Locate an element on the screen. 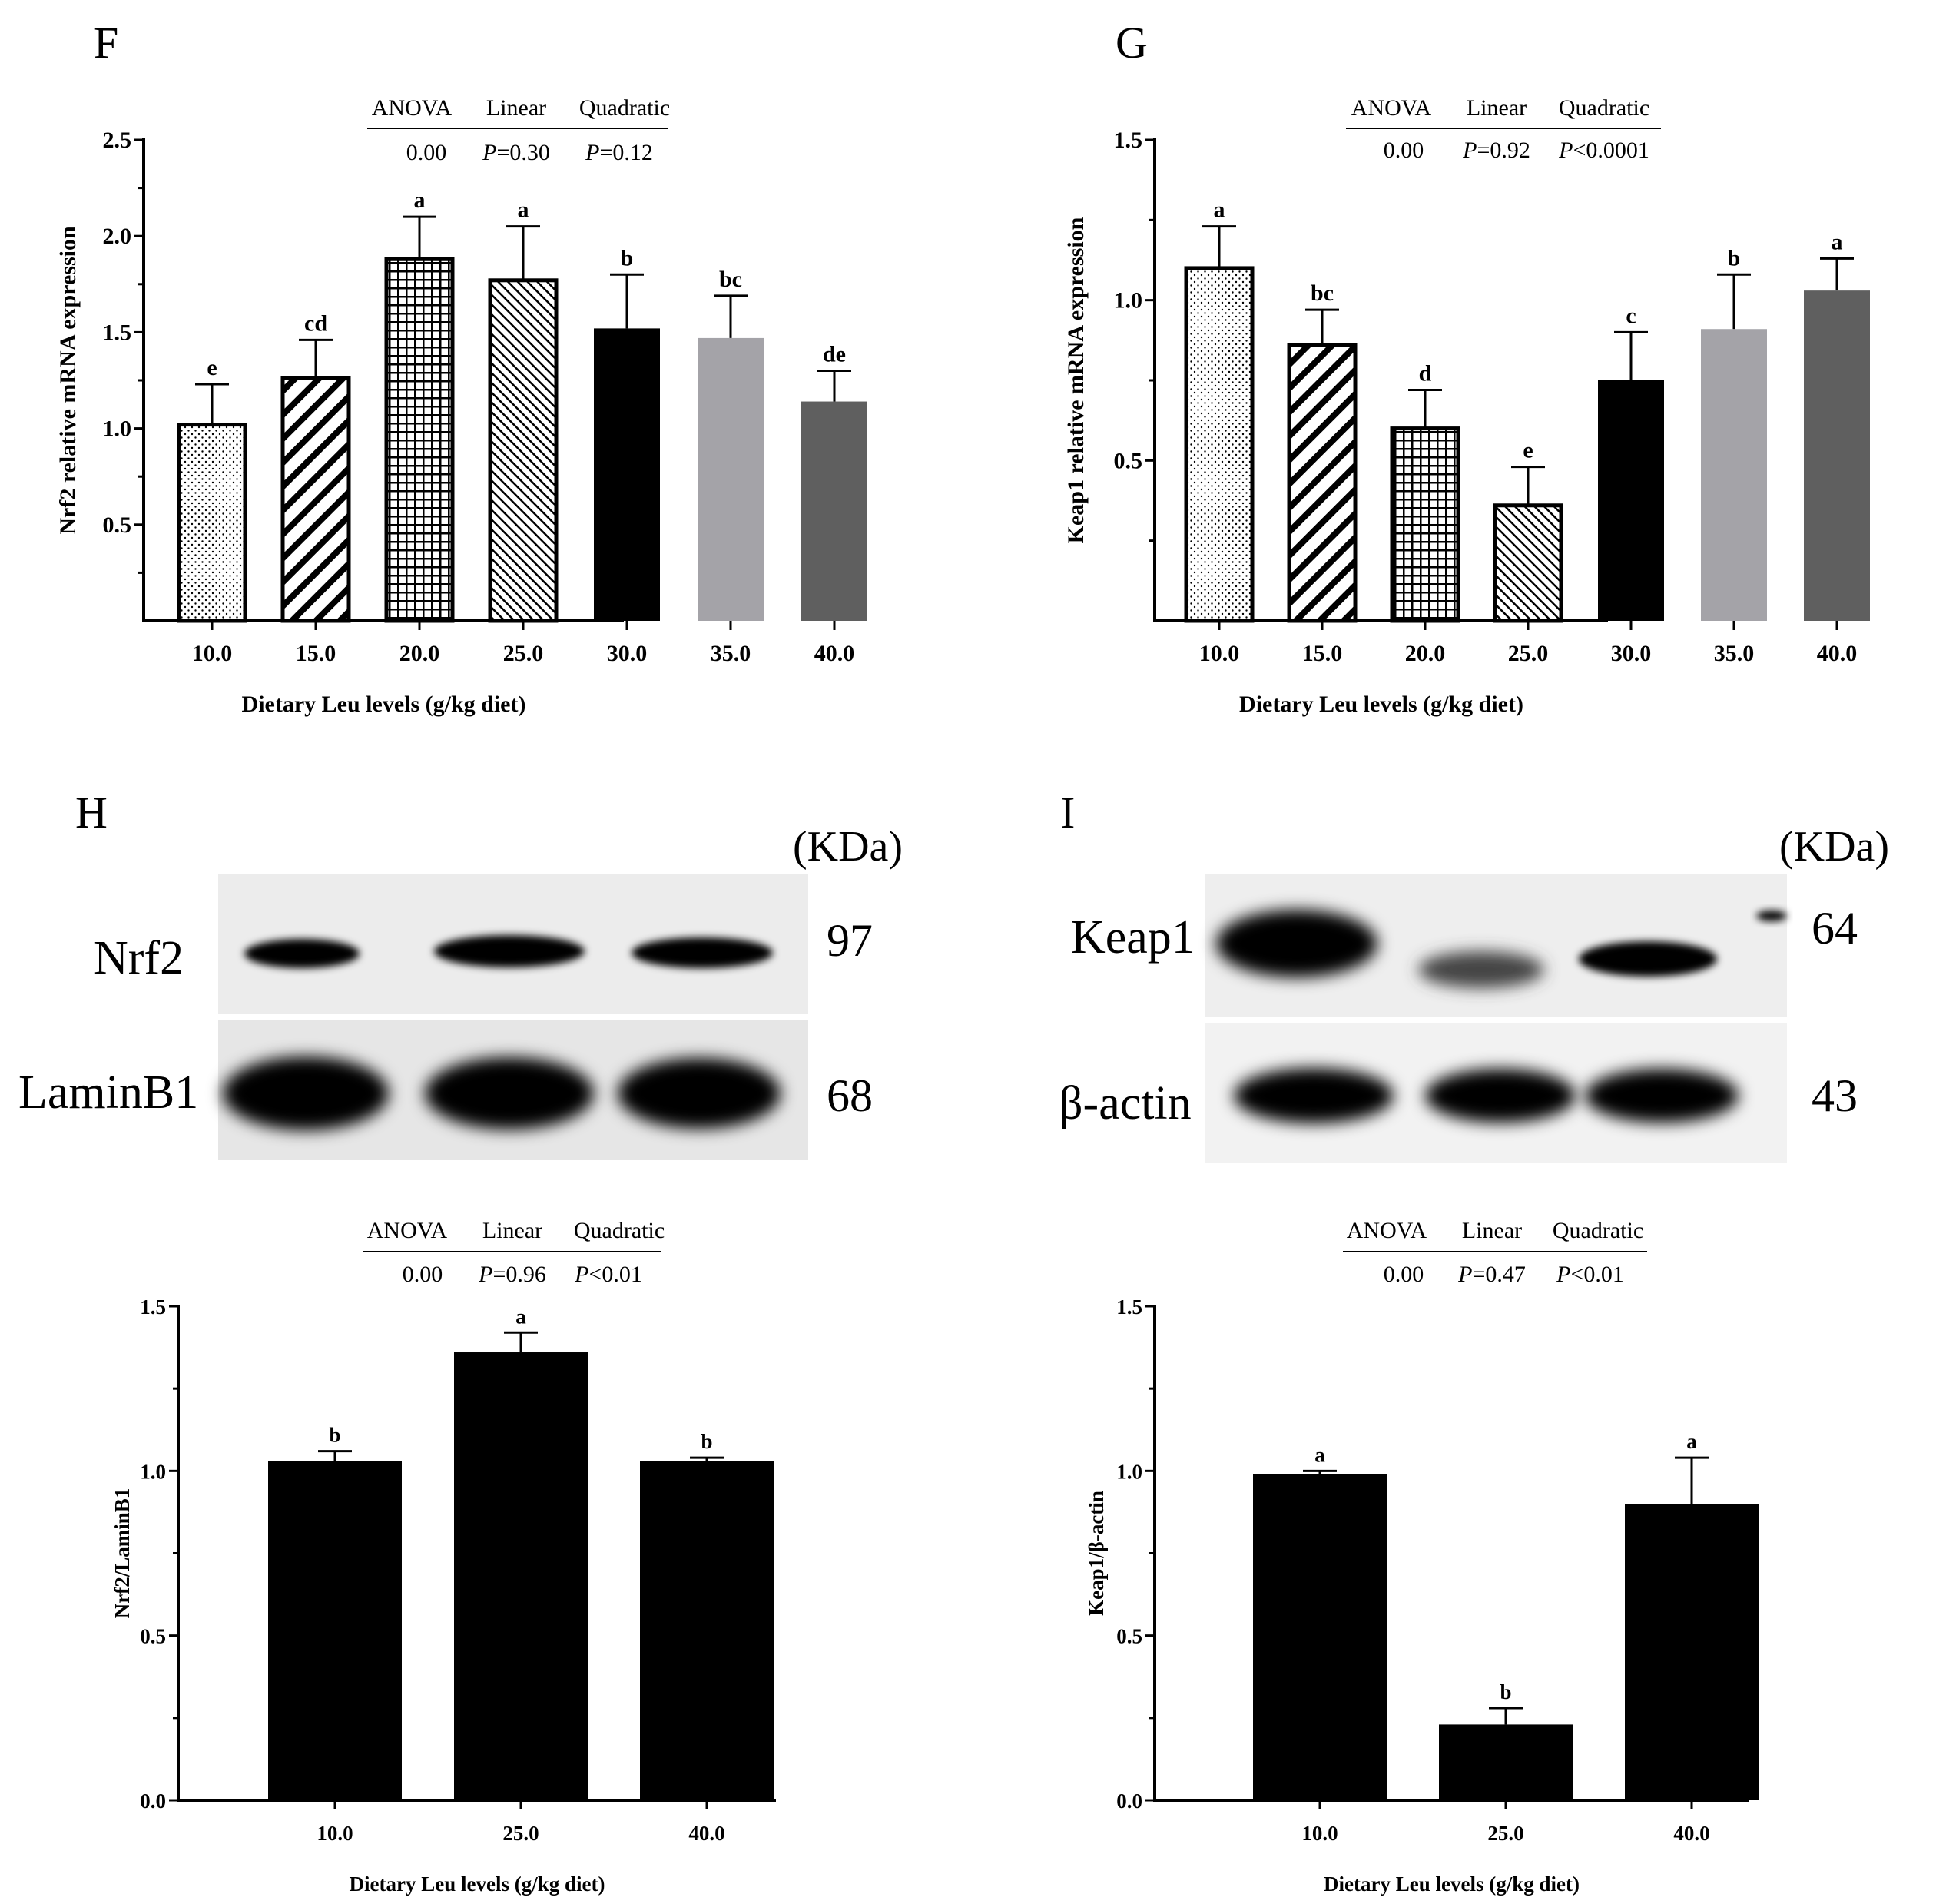 This screenshot has height=1904, width=1936. y-tick-label: 2.0 is located at coordinates (117, 237).